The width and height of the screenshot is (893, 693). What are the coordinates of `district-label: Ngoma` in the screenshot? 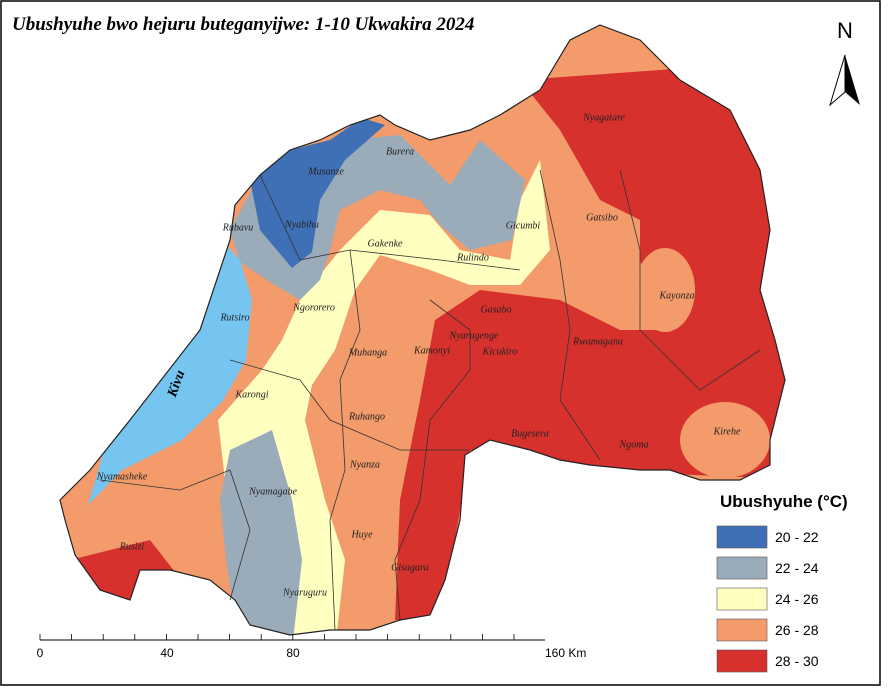 It's located at (634, 444).